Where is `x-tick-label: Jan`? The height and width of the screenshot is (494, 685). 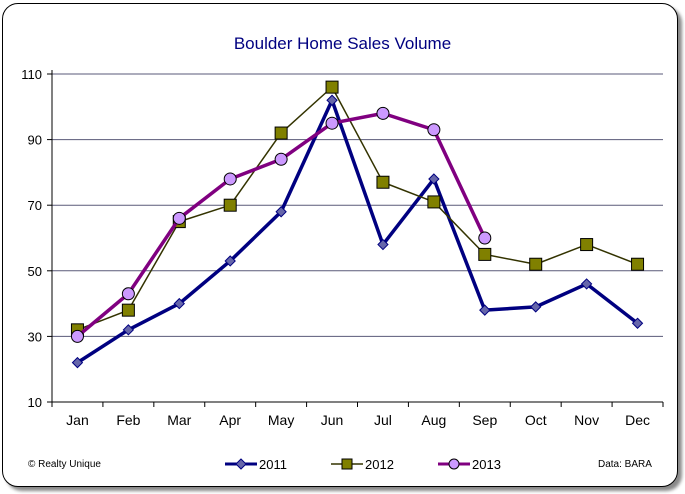
x-tick-label: Jan is located at coordinates (77, 420).